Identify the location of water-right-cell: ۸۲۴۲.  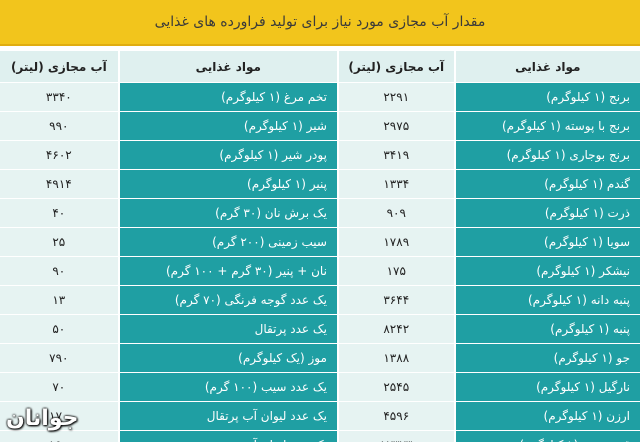
(396, 329).